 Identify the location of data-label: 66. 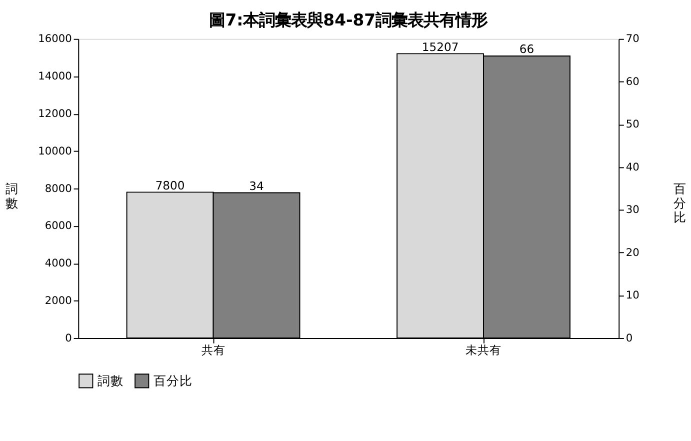
(526, 49).